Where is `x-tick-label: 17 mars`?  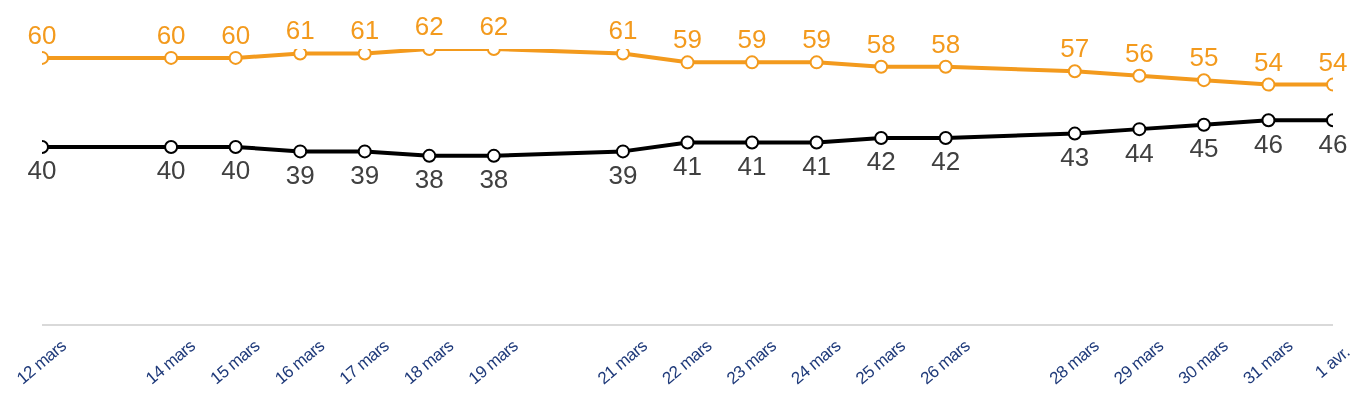
x-tick-label: 17 mars is located at coordinates (364, 362).